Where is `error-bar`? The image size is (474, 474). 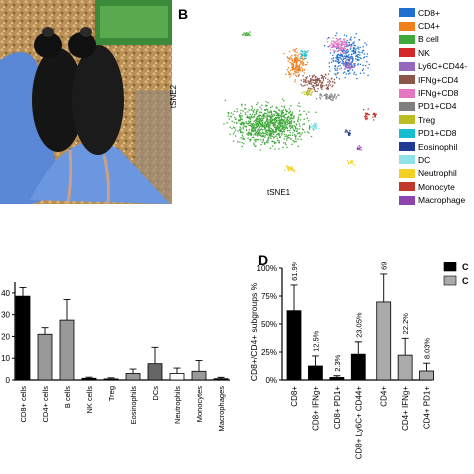 error-bar is located at coordinates (177, 370).